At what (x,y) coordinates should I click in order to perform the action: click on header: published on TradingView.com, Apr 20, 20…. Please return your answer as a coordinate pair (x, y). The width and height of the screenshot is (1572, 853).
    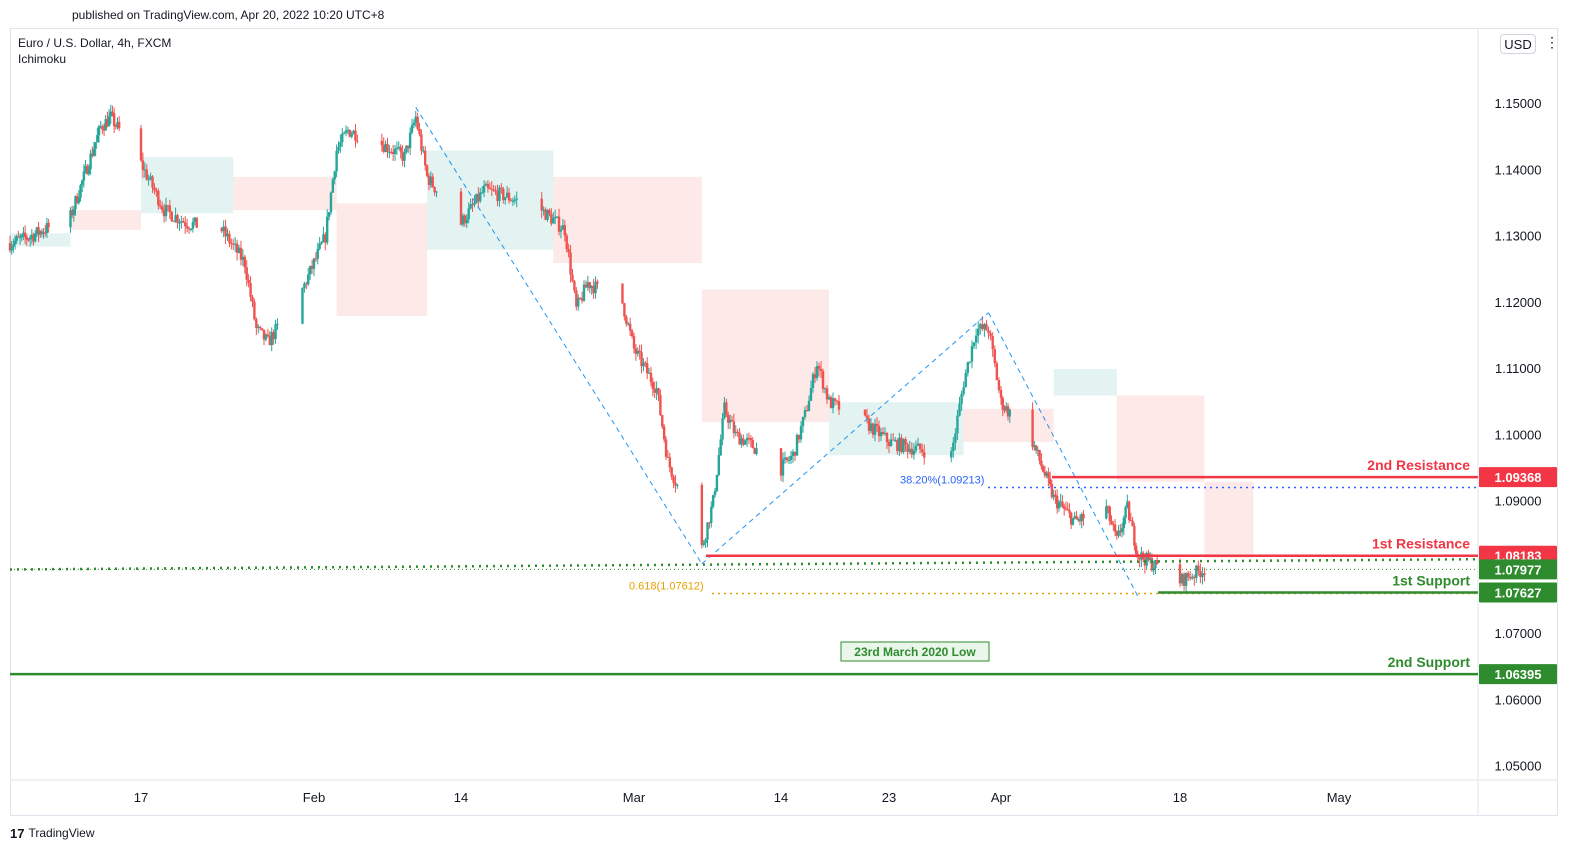
    Looking at the image, I should click on (786, 14).